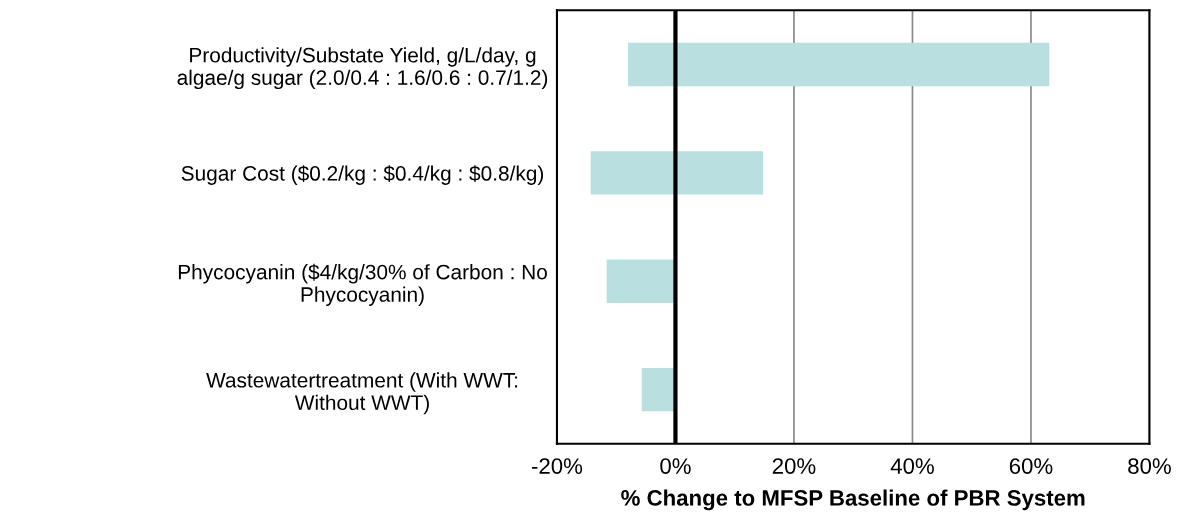  I want to click on x-tick-label: 60%, so click(1031, 466).